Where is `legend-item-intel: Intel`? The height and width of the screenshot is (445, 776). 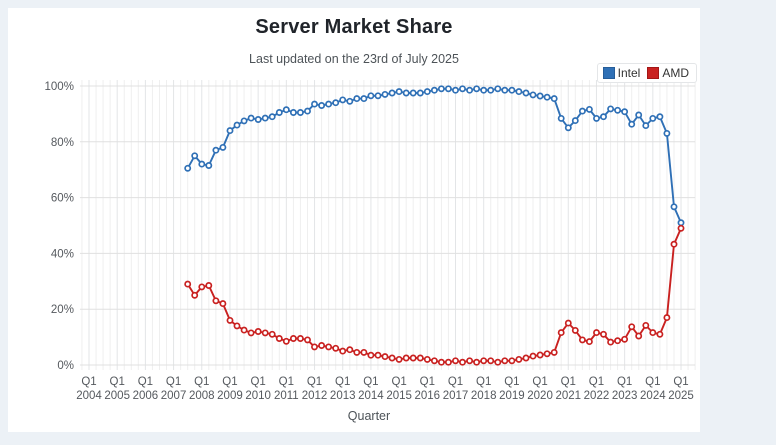 legend-item-intel: Intel is located at coordinates (621, 73).